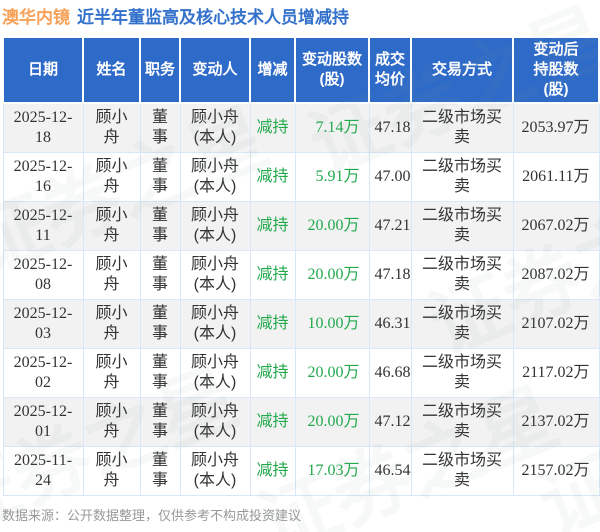 The image size is (600, 532). Describe the element at coordinates (43, 471) in the screenshot. I see `cell-date: 2025-11-24` at that location.